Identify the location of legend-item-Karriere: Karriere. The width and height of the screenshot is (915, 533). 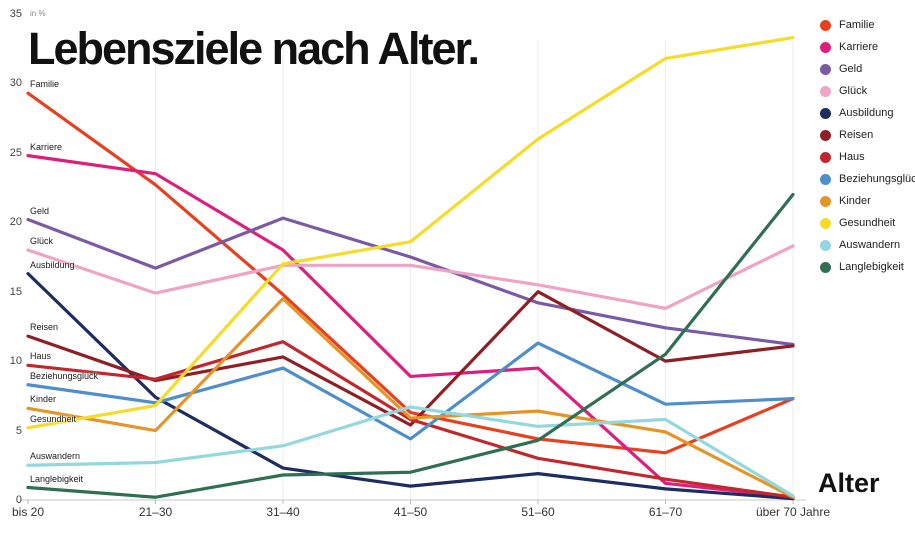
(867, 47).